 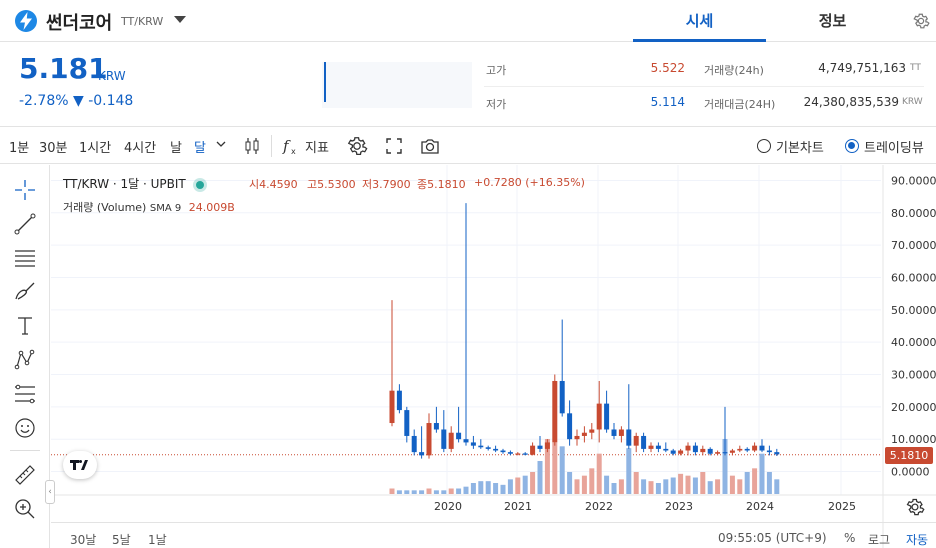 What do you see at coordinates (852, 146) in the screenshot?
I see `tradingview-radio` at bounding box center [852, 146].